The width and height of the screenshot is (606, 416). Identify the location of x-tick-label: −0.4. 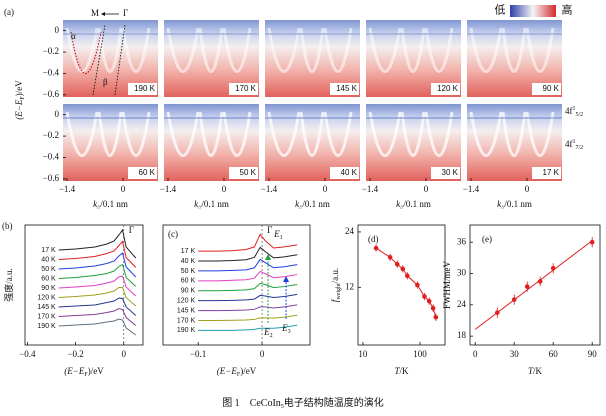
(27, 354).